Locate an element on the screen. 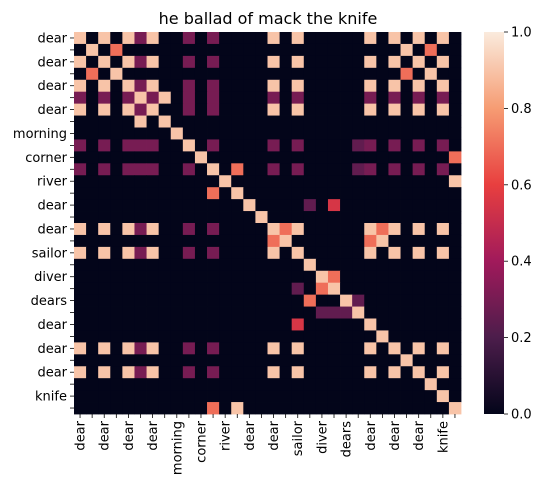 The image size is (544, 495). row-tick-label: river is located at coordinates (52, 182).